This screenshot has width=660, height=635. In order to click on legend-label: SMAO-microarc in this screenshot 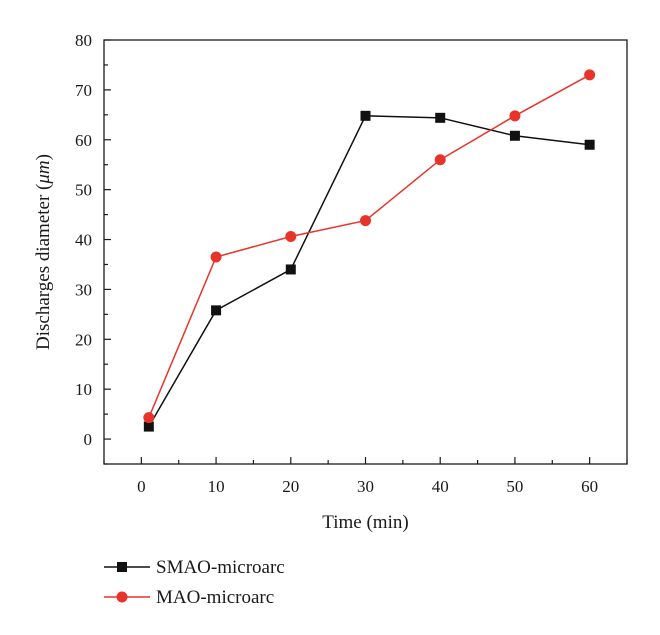, I will do `click(220, 567)`.